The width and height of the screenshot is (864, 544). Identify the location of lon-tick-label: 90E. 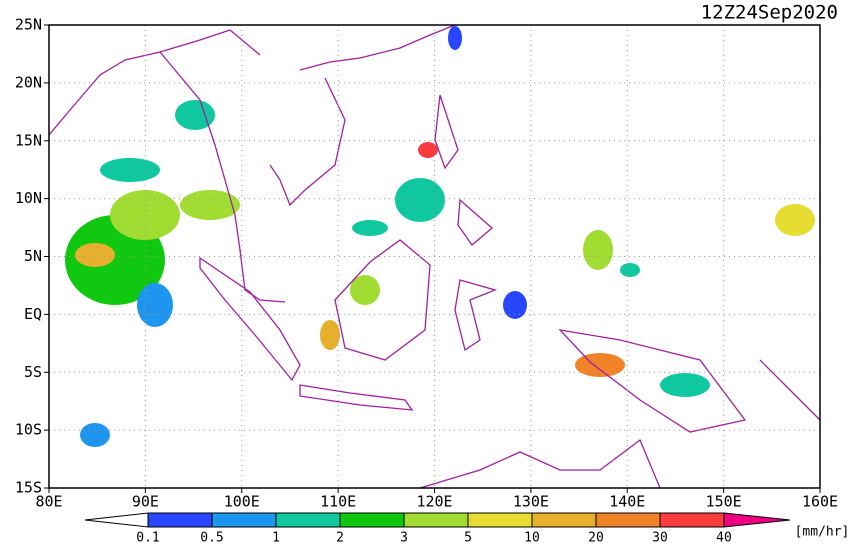
(145, 502).